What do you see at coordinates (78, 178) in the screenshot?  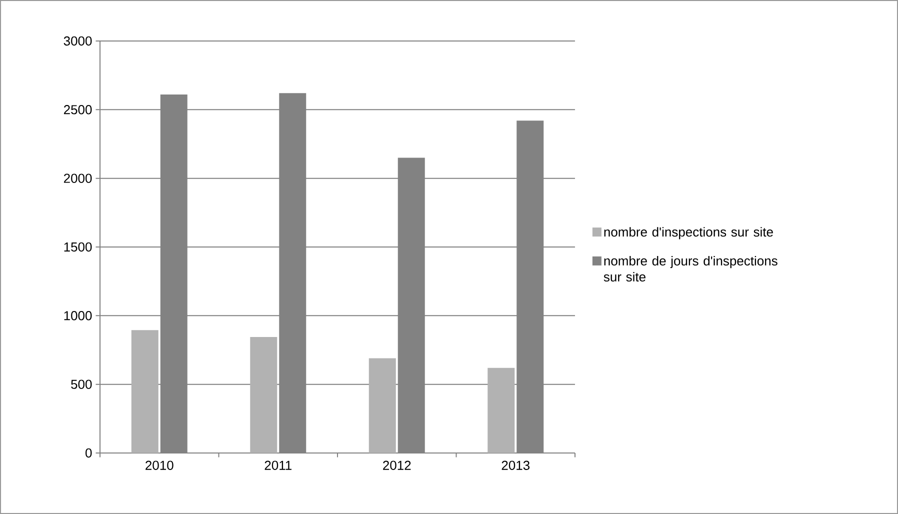 I see `y-tick-label: 2000` at bounding box center [78, 178].